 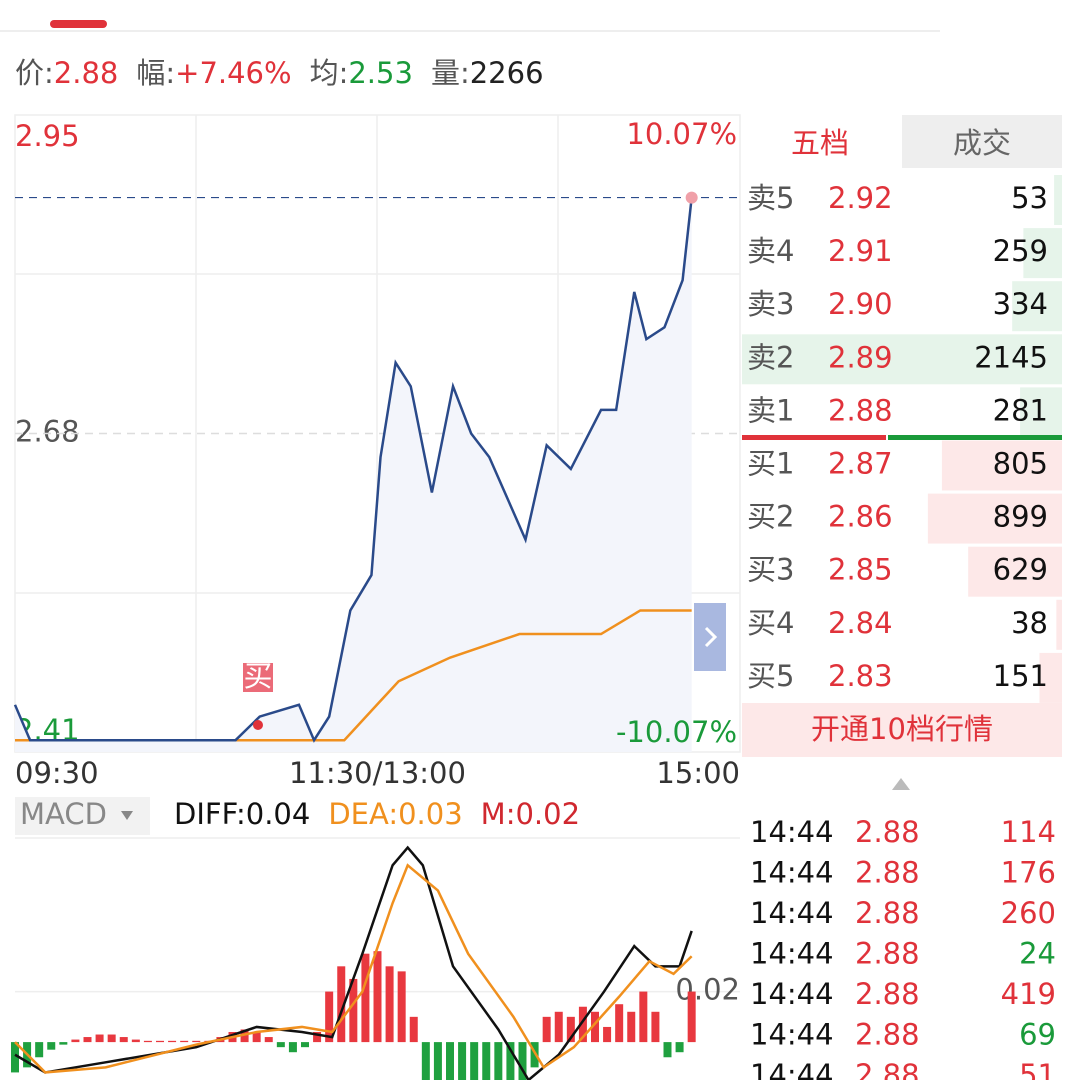 I want to click on level-label: 买1, so click(x=770, y=464).